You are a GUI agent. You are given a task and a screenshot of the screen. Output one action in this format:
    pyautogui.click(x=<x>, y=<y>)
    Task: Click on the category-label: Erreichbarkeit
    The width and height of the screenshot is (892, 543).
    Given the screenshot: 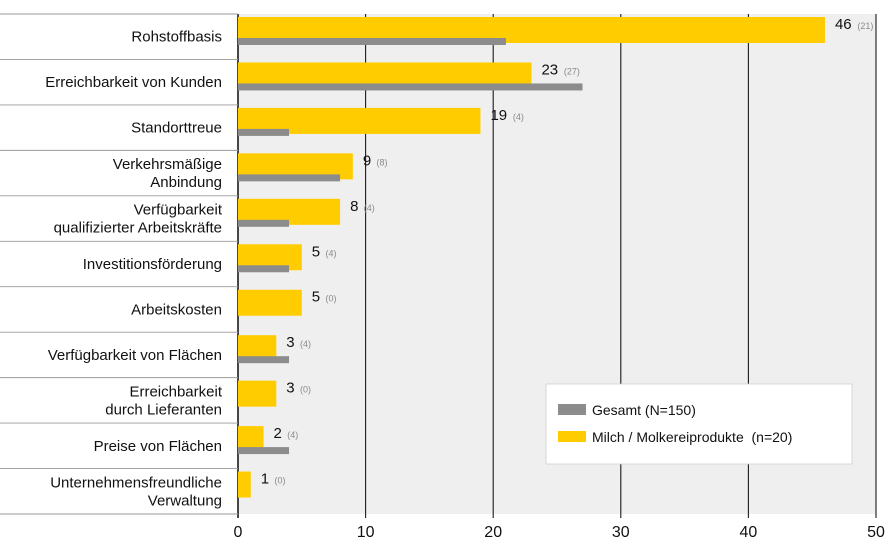 What is the action you would take?
    pyautogui.click(x=175, y=391)
    